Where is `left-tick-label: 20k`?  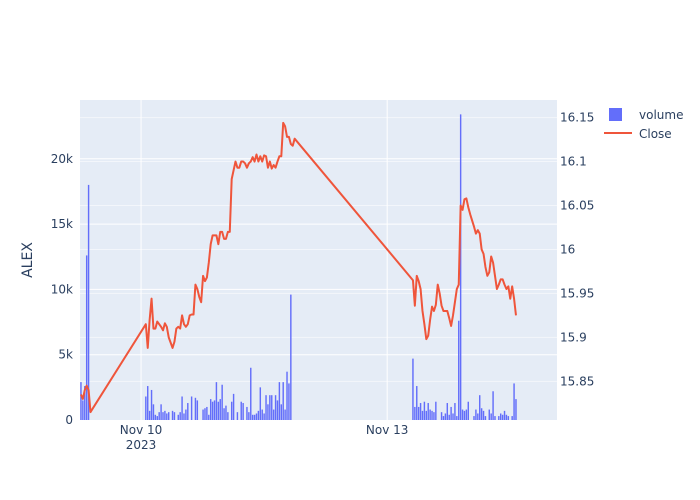 left-tick-label: 20k is located at coordinates (62, 159).